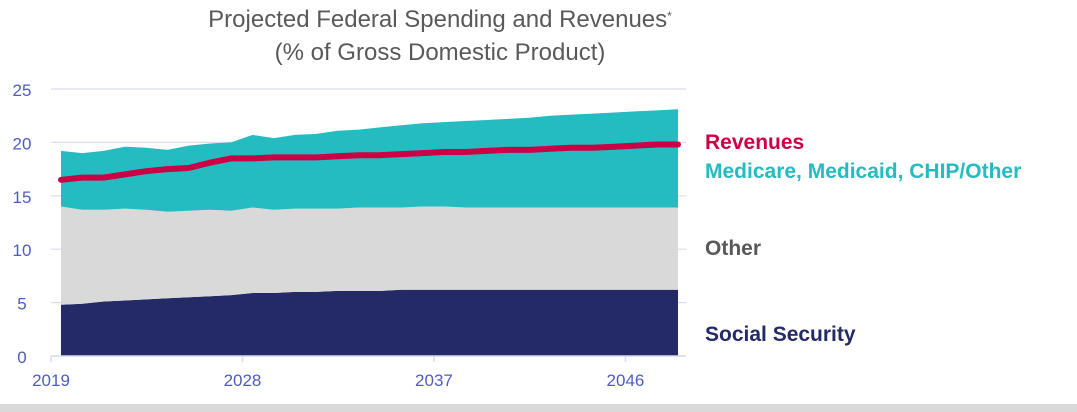  What do you see at coordinates (538, 408) in the screenshot?
I see `footer-divider` at bounding box center [538, 408].